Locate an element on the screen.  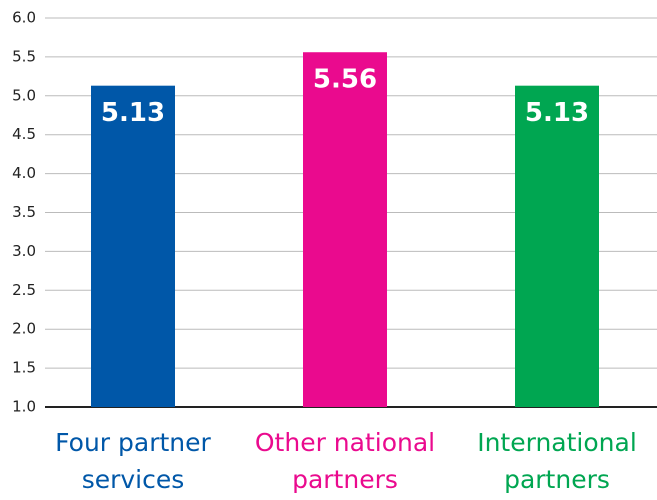
y-tick-label: 3.0 is located at coordinates (24, 251).